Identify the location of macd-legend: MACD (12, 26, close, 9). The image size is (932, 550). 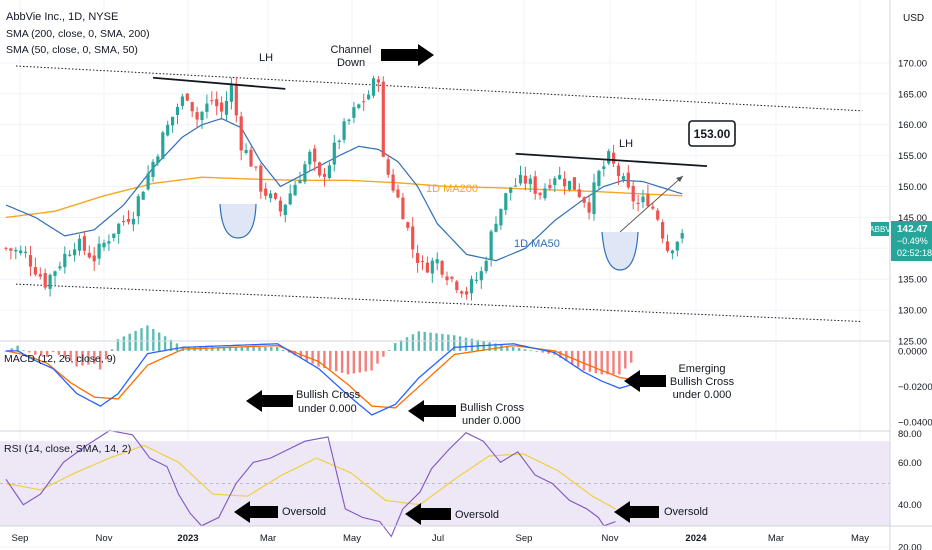
(60, 359).